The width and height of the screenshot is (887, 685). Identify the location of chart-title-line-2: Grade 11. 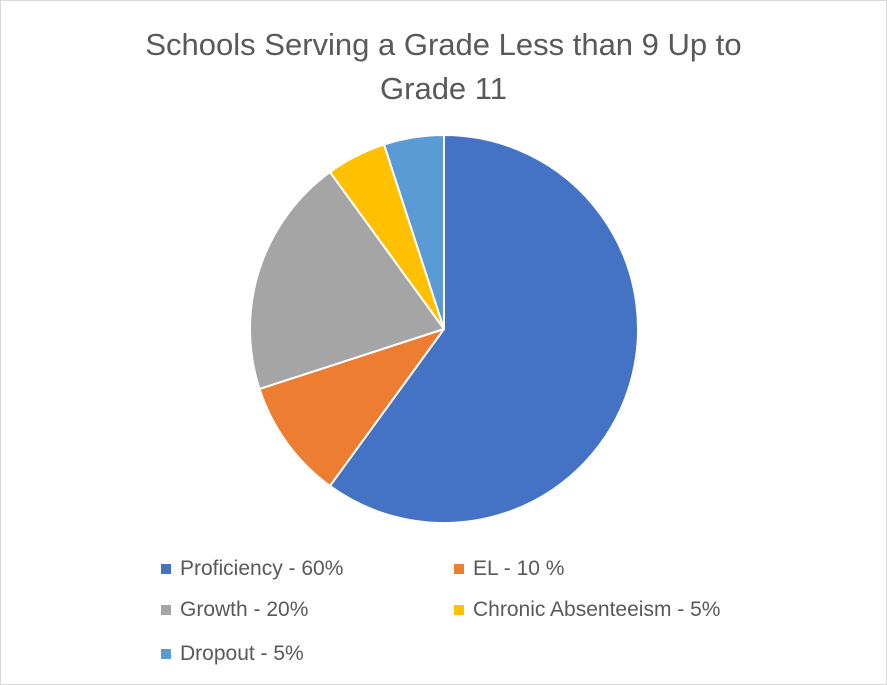
(443, 88).